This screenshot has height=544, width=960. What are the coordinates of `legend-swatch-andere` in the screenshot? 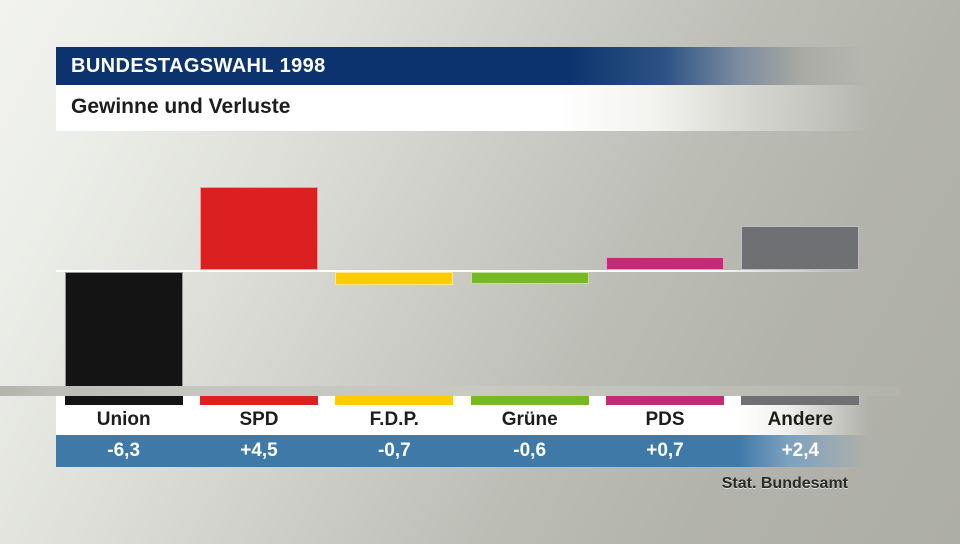 It's located at (800, 400).